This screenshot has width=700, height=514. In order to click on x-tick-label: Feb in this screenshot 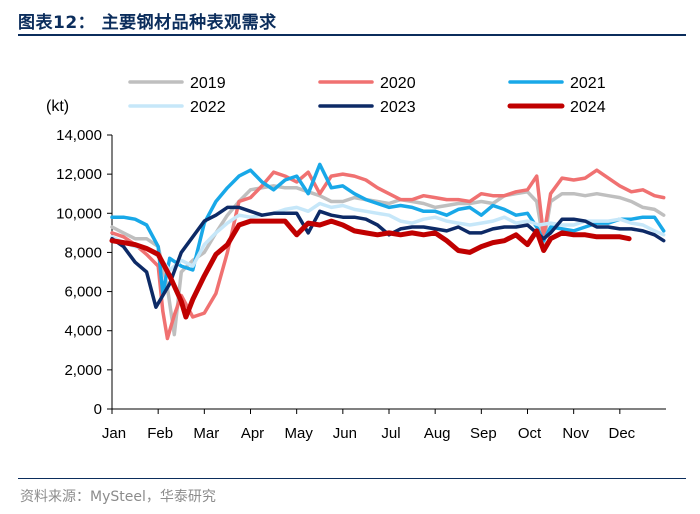, I will do `click(160, 433)`.